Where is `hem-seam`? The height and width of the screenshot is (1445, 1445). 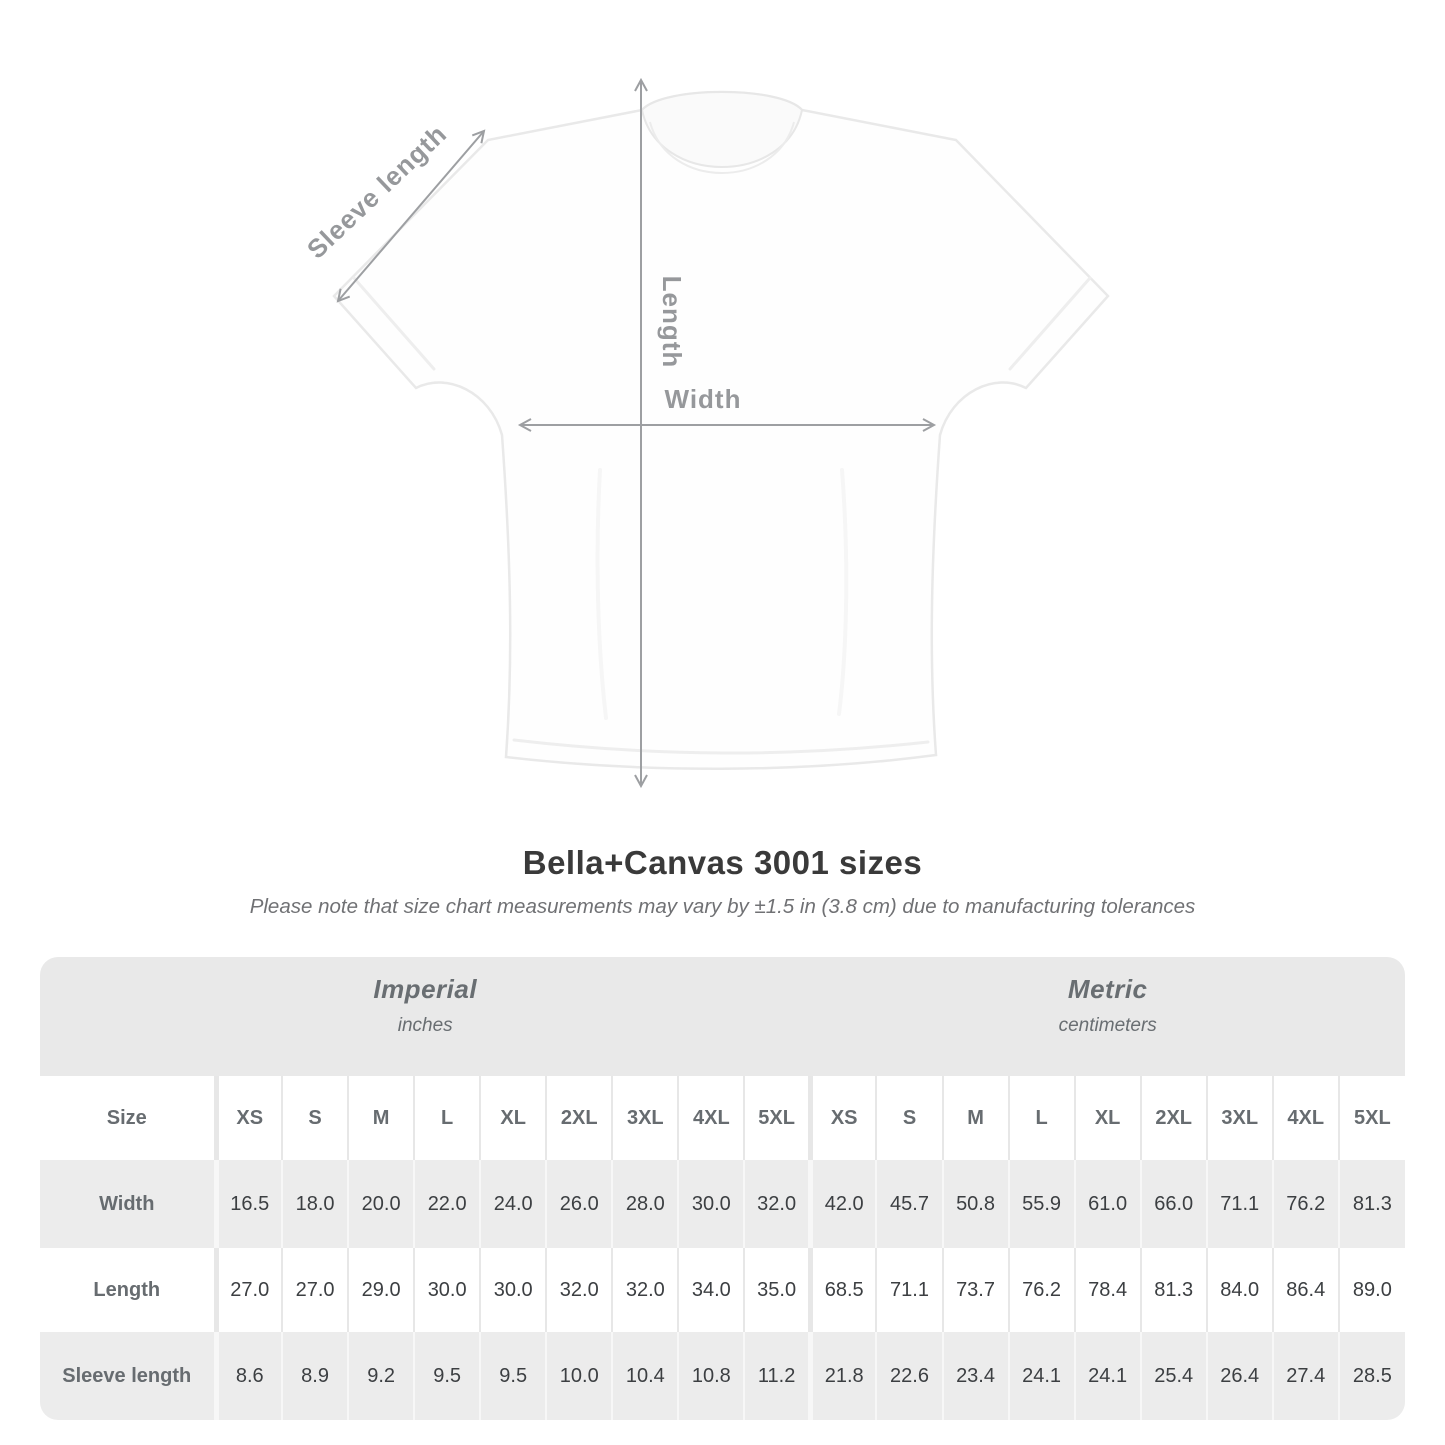 hem-seam is located at coordinates (721, 746).